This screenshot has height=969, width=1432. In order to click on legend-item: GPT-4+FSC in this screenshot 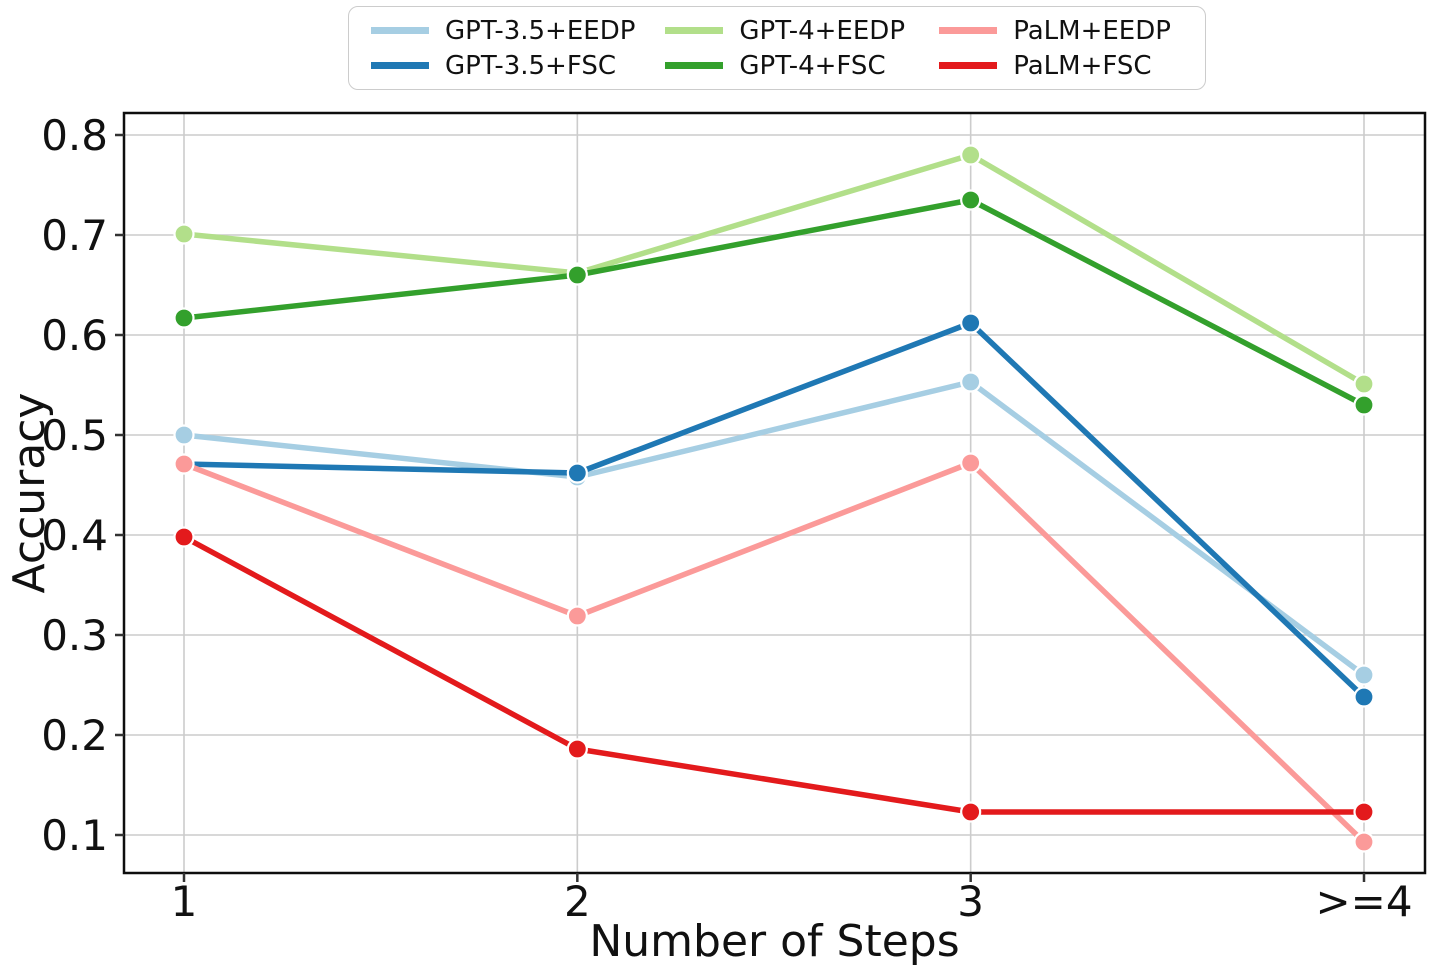, I will do `click(787, 66)`.